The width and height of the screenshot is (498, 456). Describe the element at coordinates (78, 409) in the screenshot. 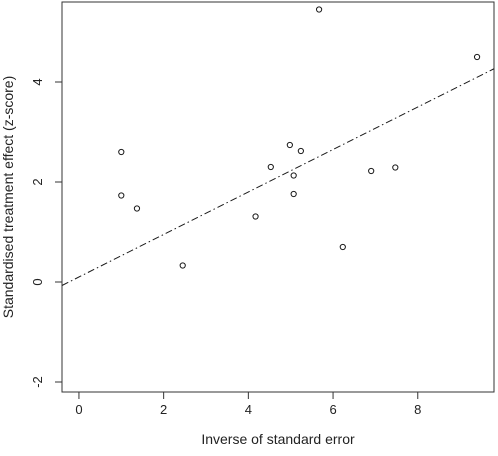

I see `x-tick-label: 0` at that location.